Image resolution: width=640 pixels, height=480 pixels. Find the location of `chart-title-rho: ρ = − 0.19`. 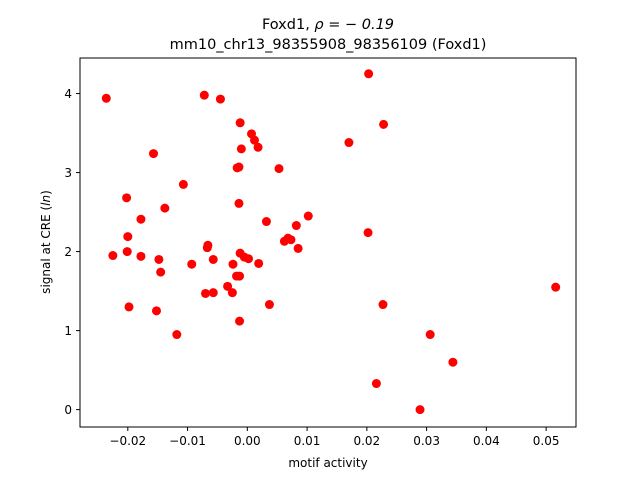

chart-title-rho: ρ = − 0.19 is located at coordinates (354, 25).